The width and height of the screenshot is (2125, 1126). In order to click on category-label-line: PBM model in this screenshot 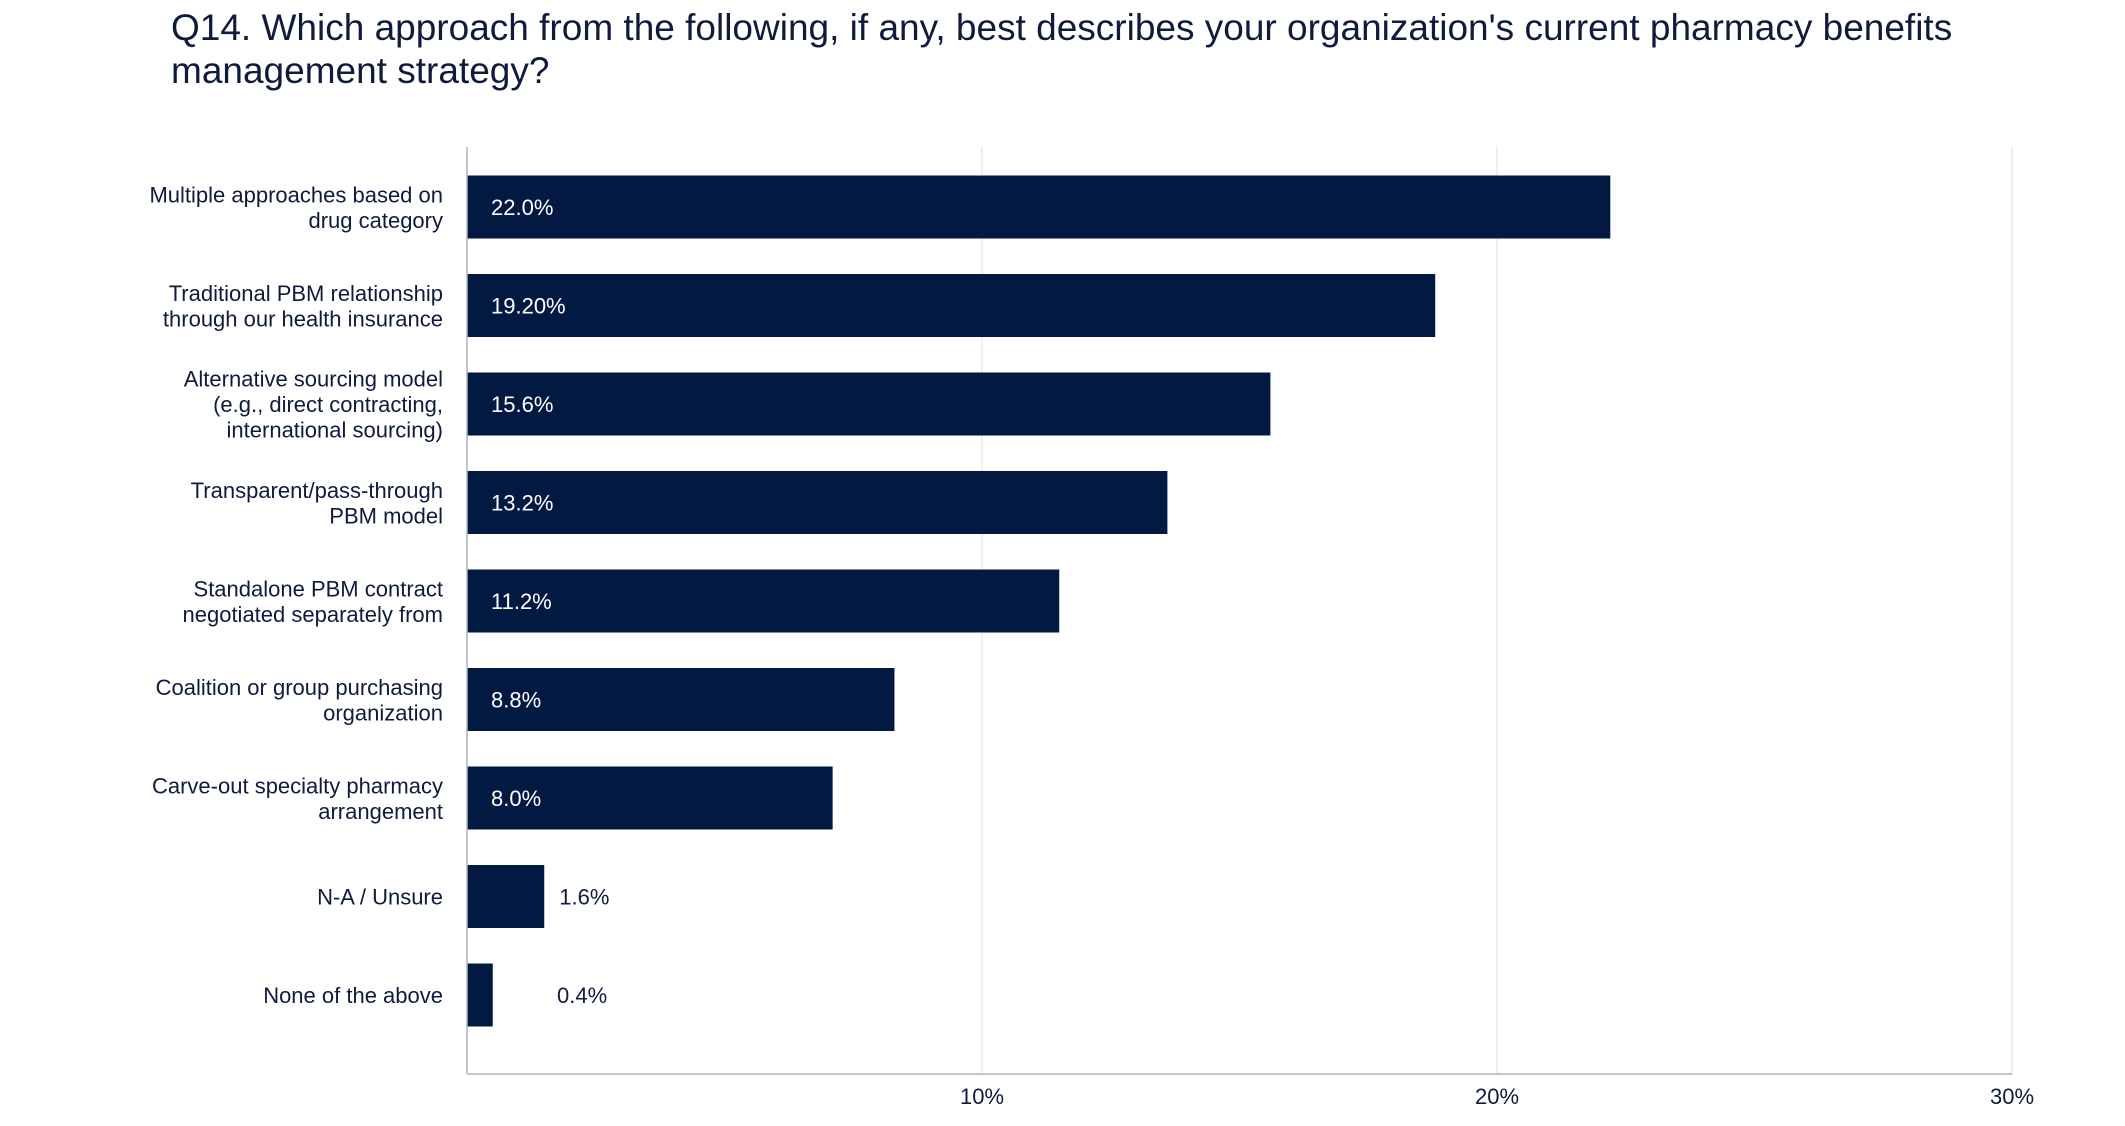, I will do `click(386, 515)`.